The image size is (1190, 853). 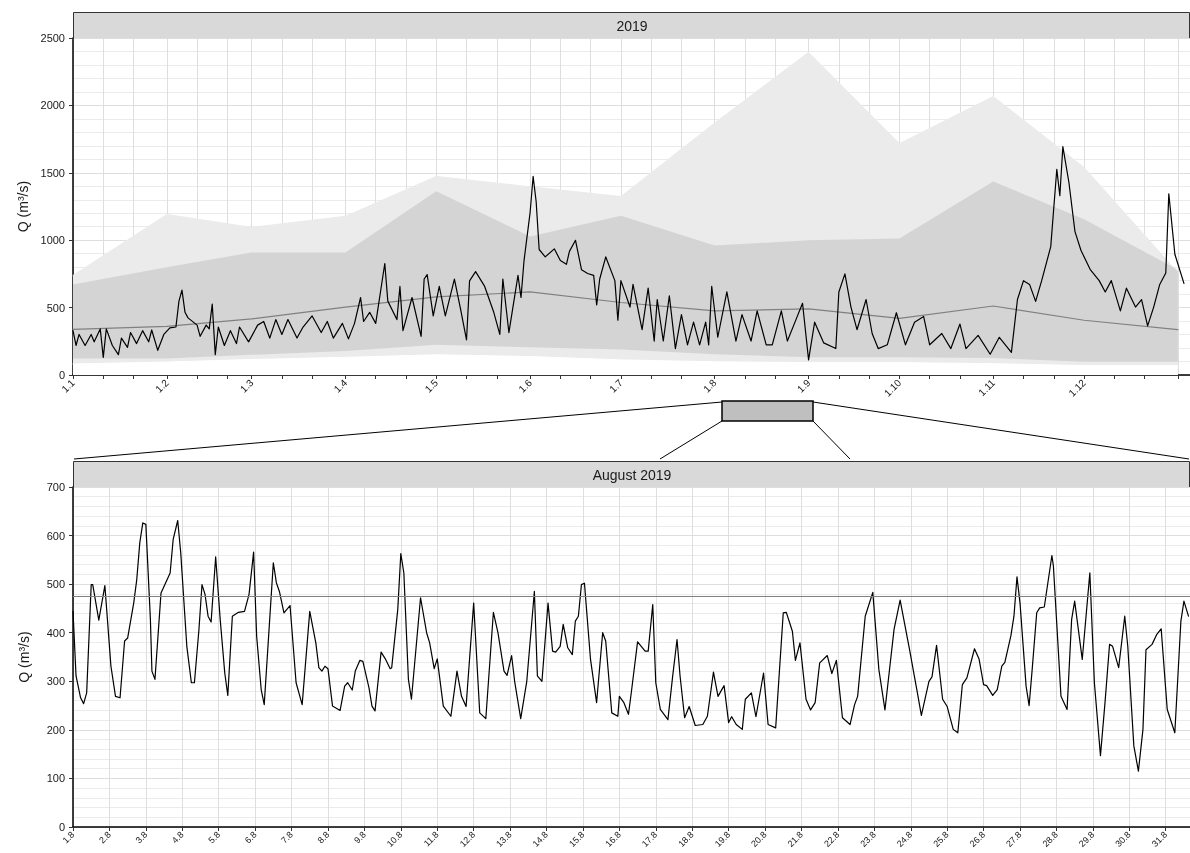 I want to click on y-tick-label: 2500, so click(x=52, y=38).